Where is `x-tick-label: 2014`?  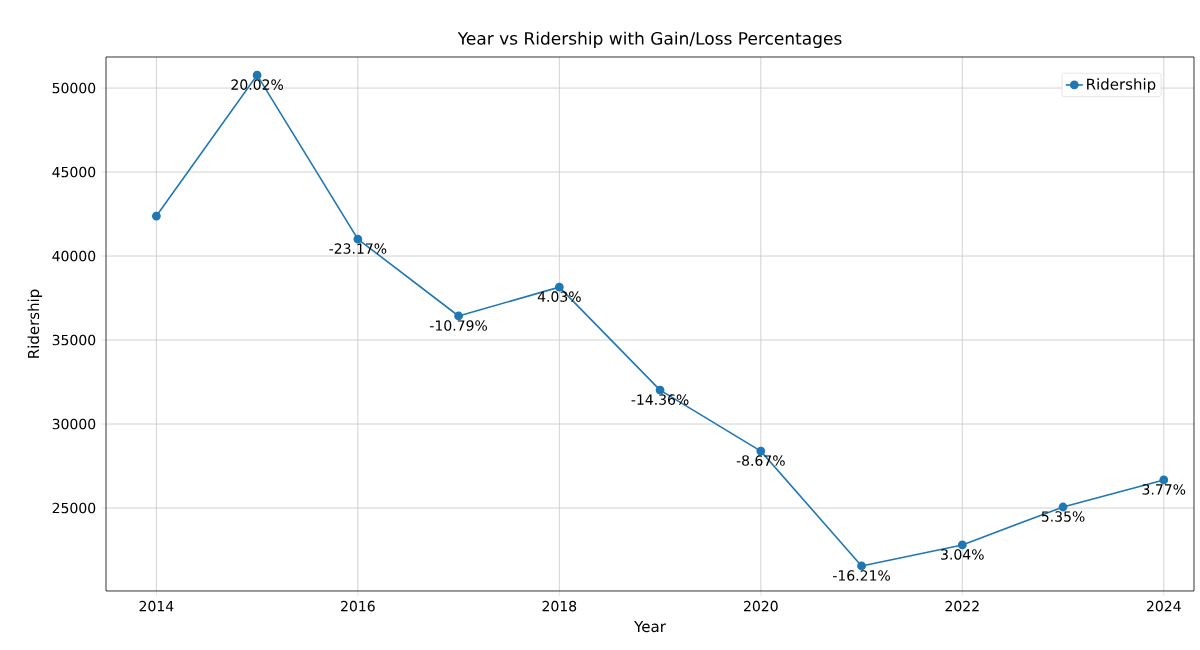 x-tick-label: 2014 is located at coordinates (156, 606).